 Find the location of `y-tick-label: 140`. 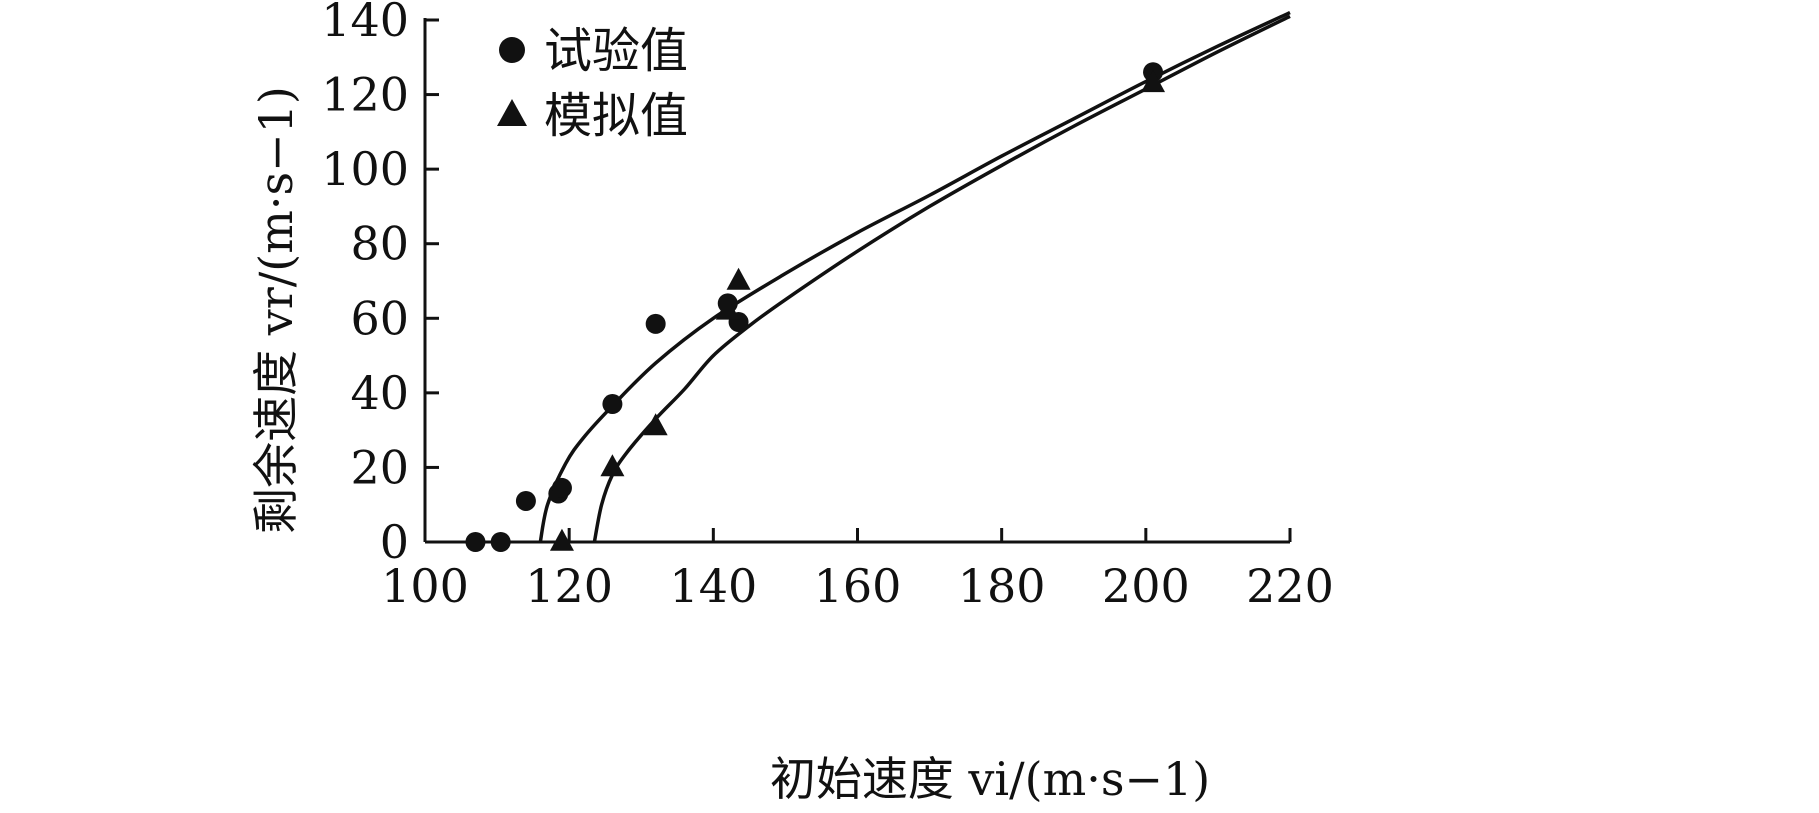

y-tick-label: 140 is located at coordinates (365, 23).